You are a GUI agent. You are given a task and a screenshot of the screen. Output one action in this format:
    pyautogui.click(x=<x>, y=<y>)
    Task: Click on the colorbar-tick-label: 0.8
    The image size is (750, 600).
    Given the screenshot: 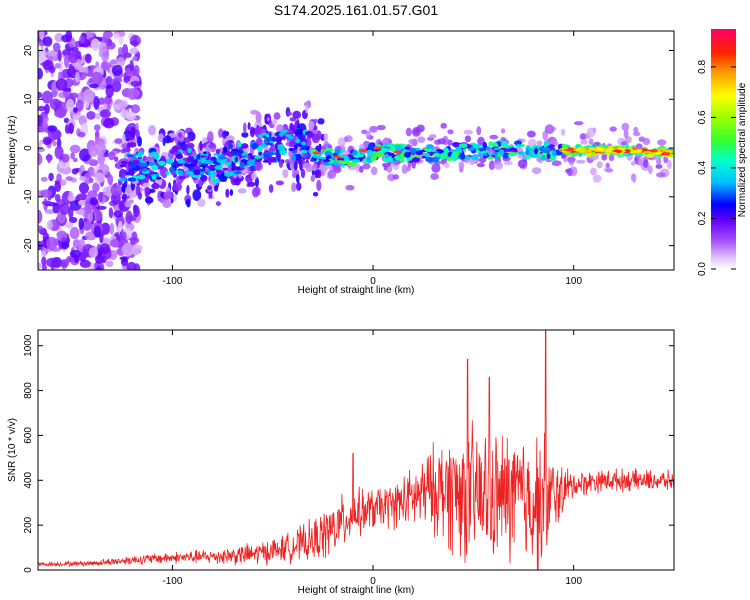 What is the action you would take?
    pyautogui.click(x=702, y=67)
    